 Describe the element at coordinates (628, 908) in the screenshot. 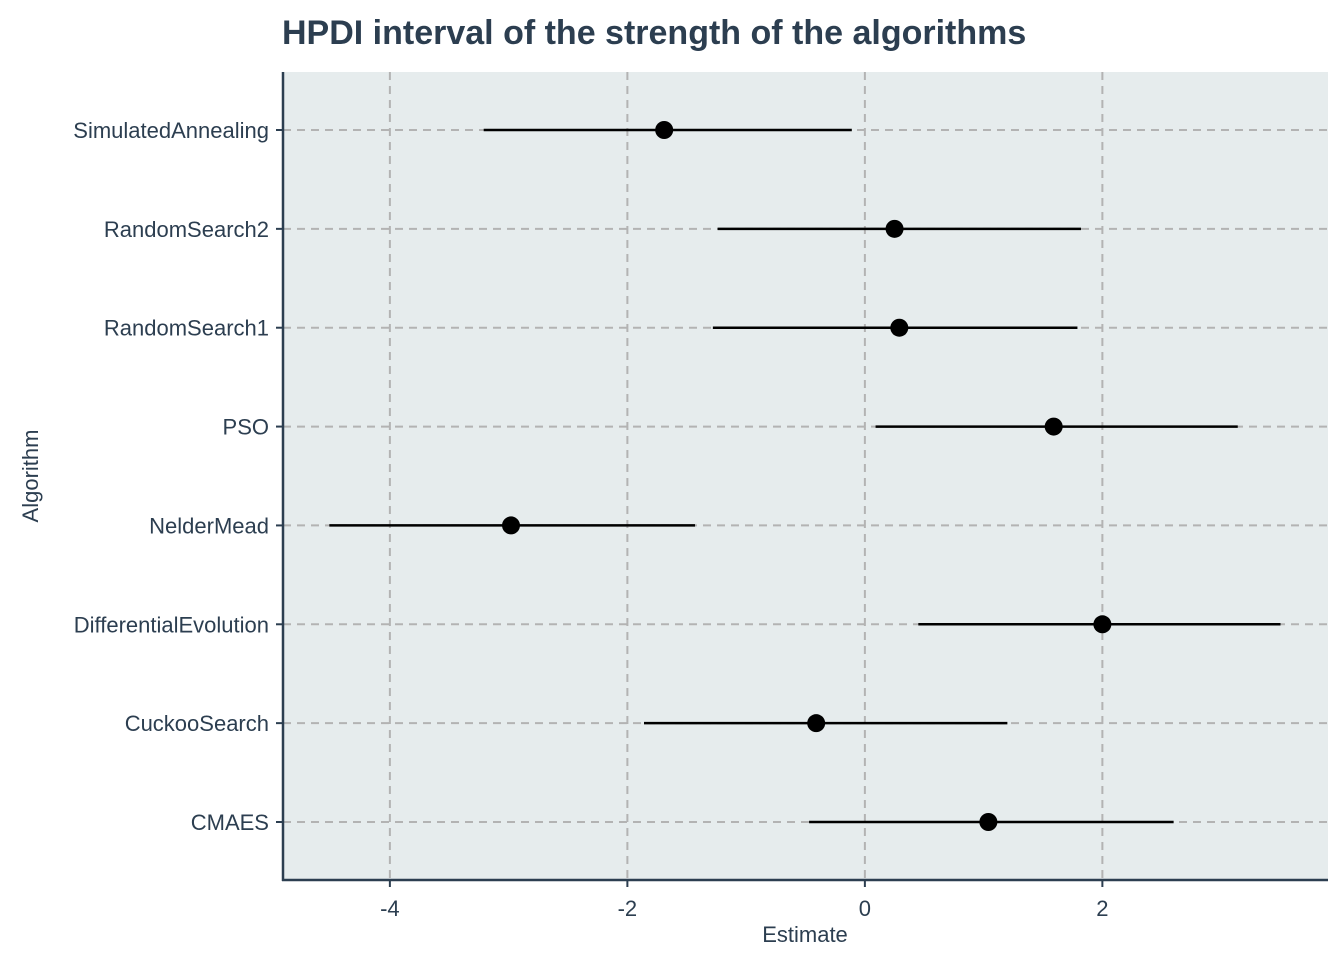

I see `x-tick-label: -2` at that location.